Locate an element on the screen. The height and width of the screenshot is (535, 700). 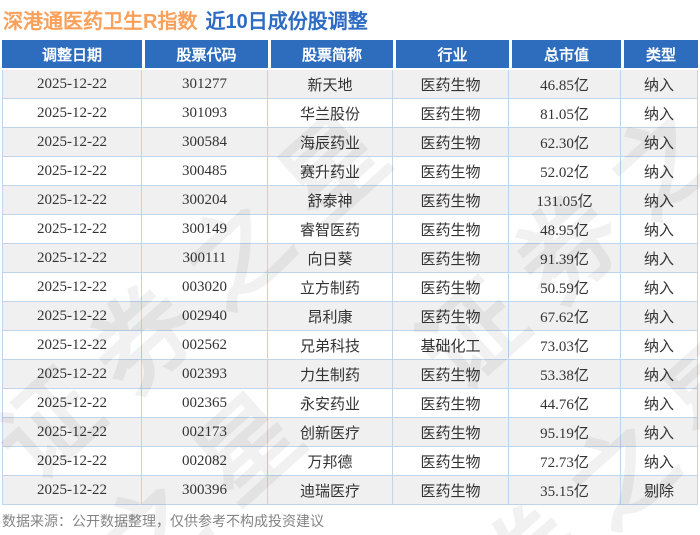
cell-stock-name: 立方制药 is located at coordinates (330, 287).